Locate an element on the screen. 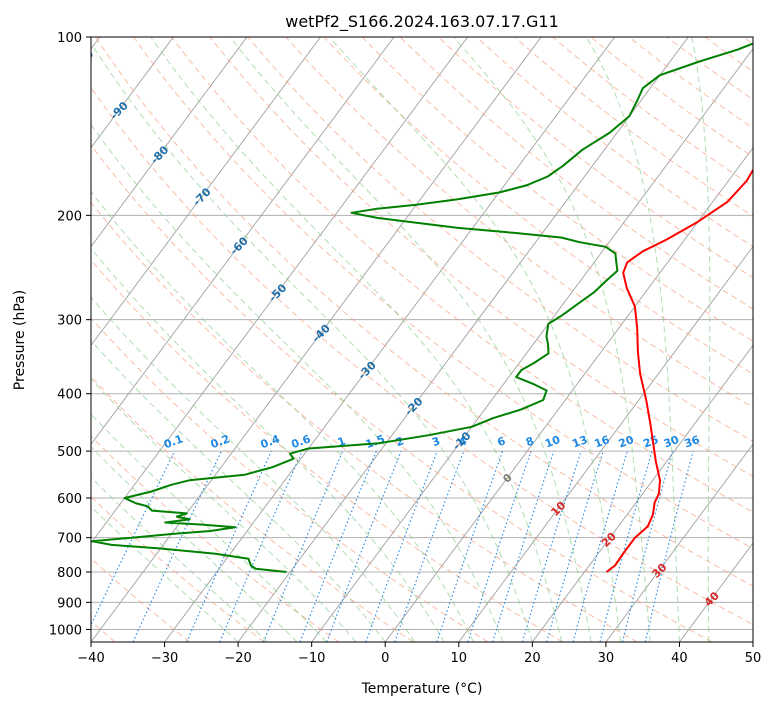  x-axis-title: Temperature (°C) is located at coordinates (422, 689).